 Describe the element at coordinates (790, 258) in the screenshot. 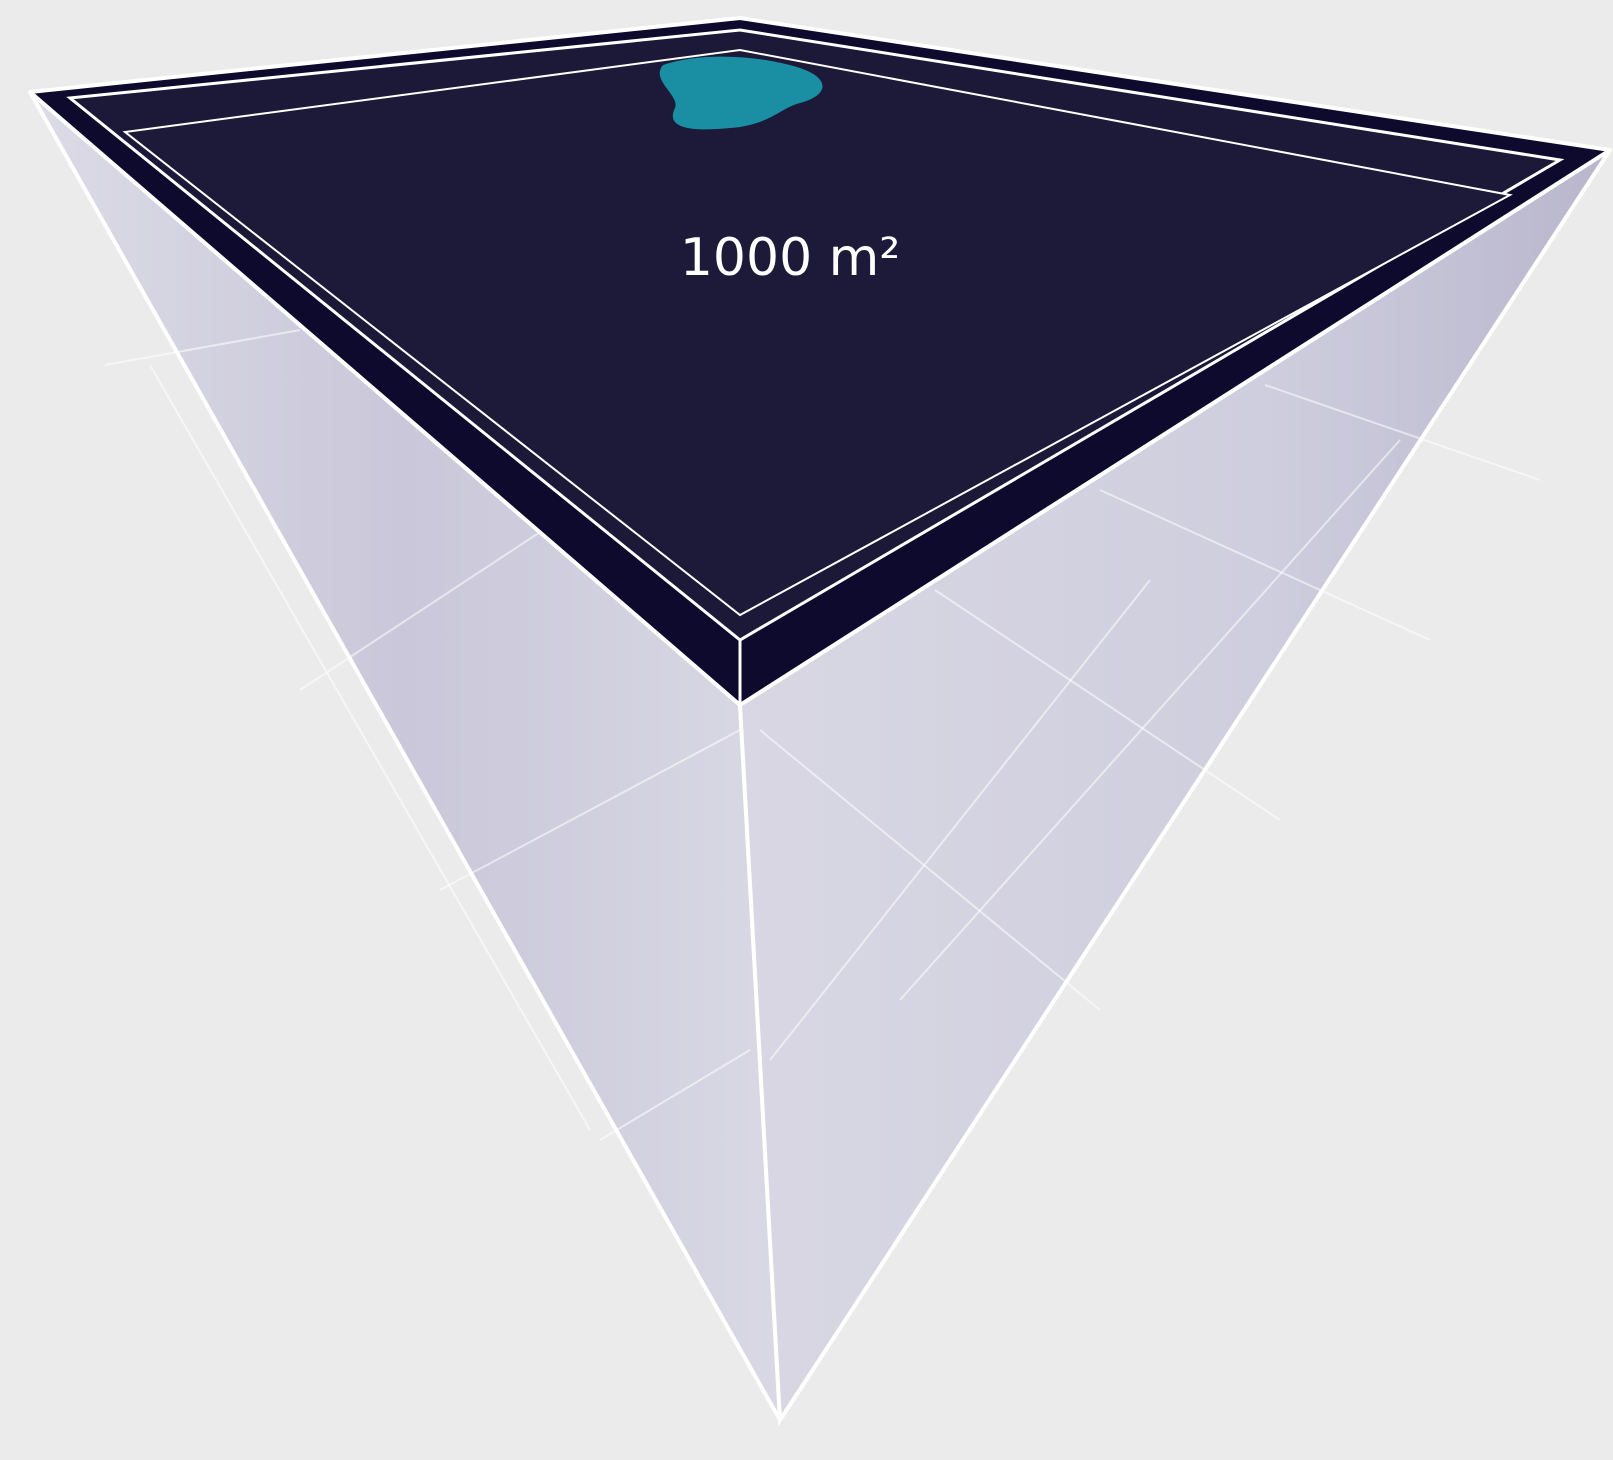

I see `area-label: 1000 m²` at that location.